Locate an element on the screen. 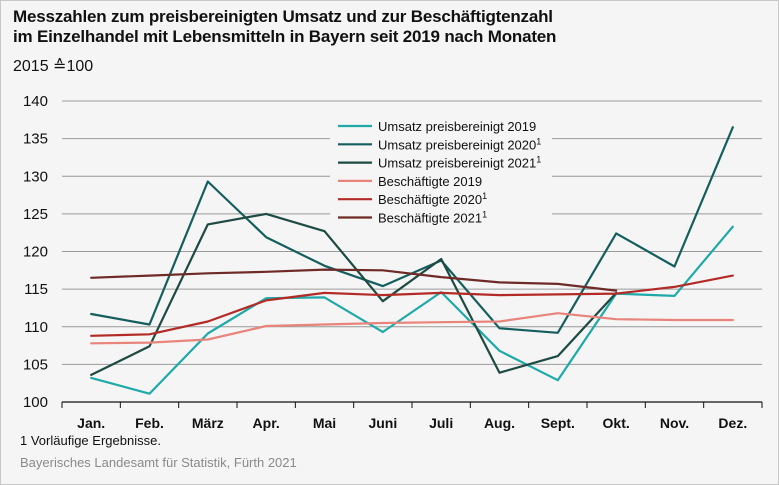  y-axis: 100 105 110 115 120 125 130 135 140 is located at coordinates (35, 252).